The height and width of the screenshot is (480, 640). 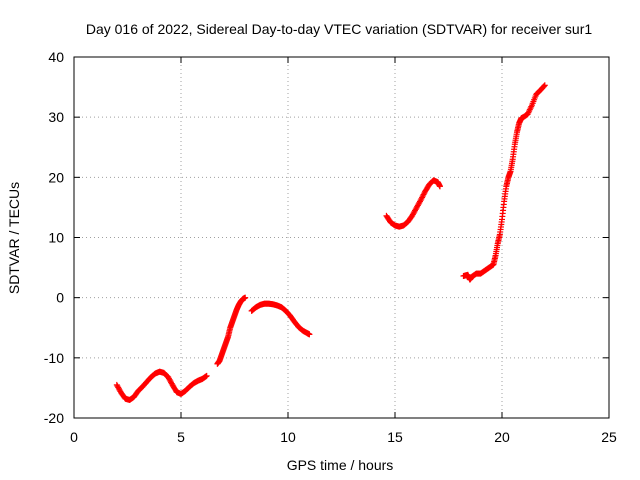 I want to click on x-tick-label: 10, so click(x=288, y=437).